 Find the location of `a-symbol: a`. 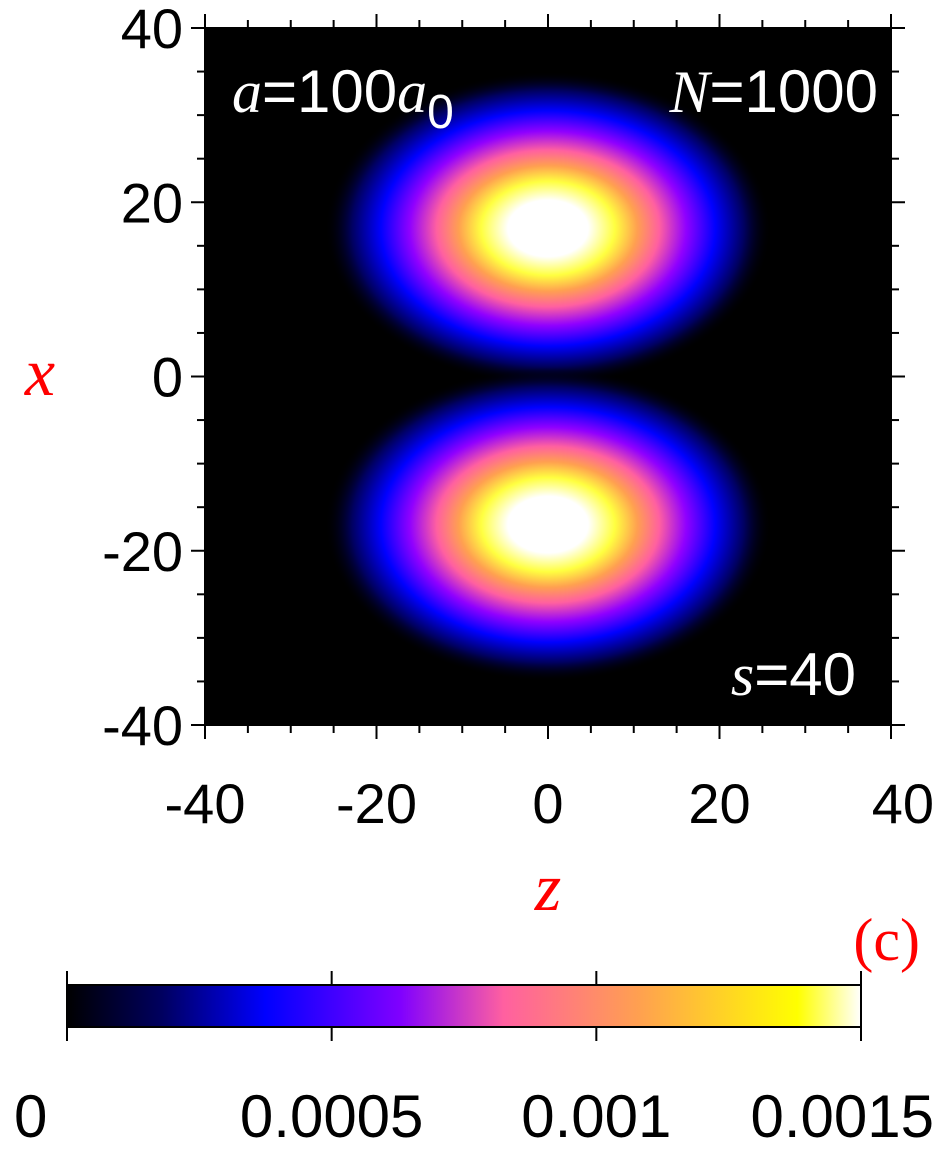

a-symbol: a is located at coordinates (247, 92).